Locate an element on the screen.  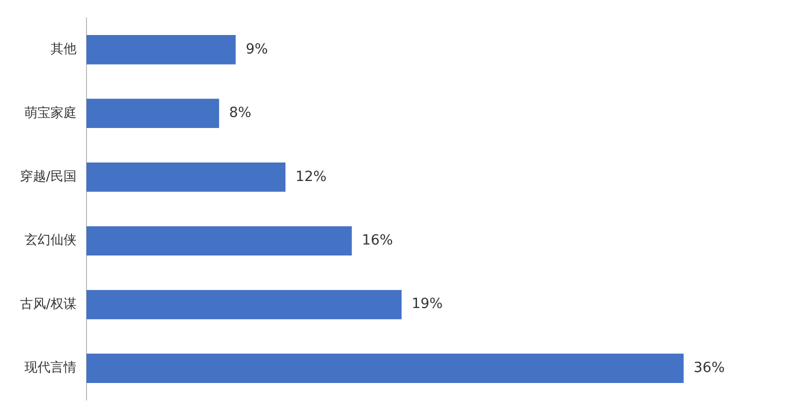
y-tick-label: 现代言情 is located at coordinates (50, 368).